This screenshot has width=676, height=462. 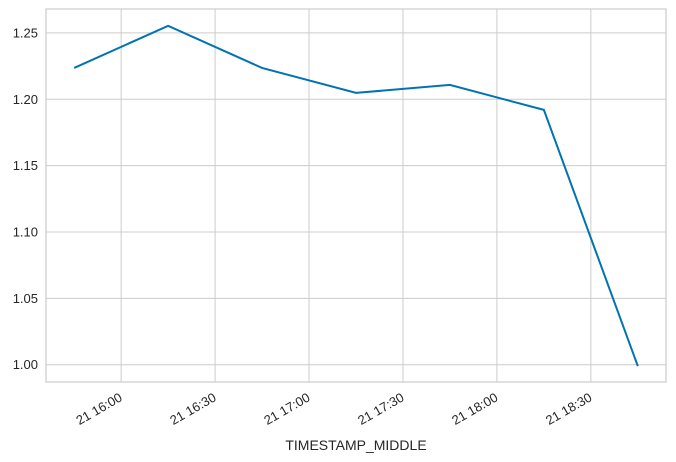 What do you see at coordinates (25, 99) in the screenshot?
I see `y-tick-label: 1.20` at bounding box center [25, 99].